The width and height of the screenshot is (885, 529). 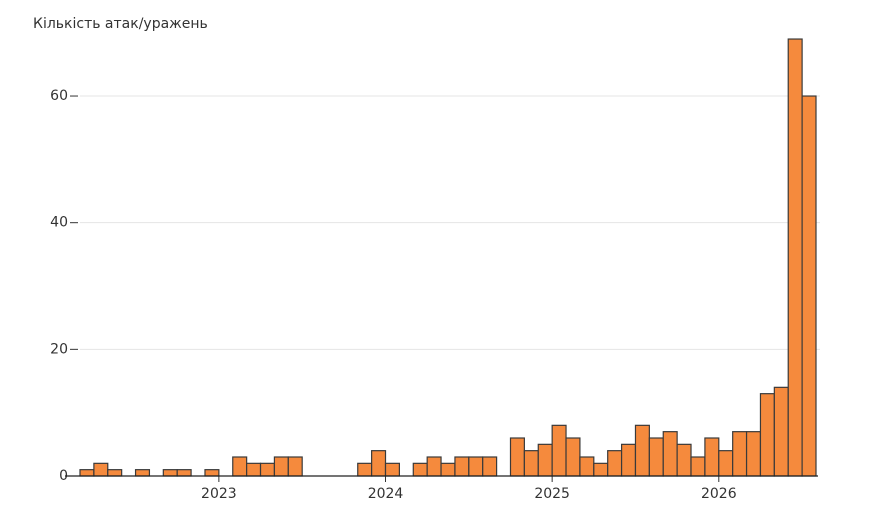 What do you see at coordinates (386, 494) in the screenshot?
I see `x-tick-label: 2024` at bounding box center [386, 494].